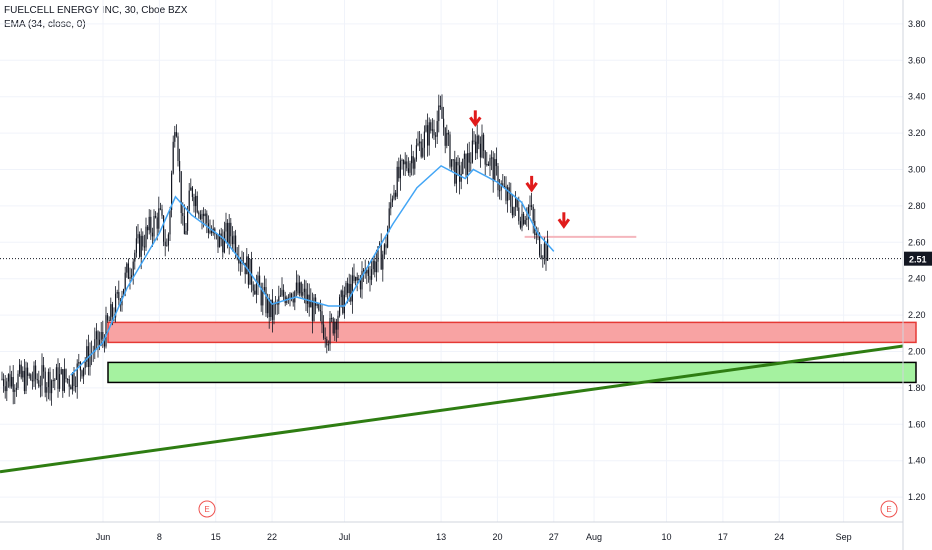  I want to click on y-tick-label: 3.20, so click(917, 133).